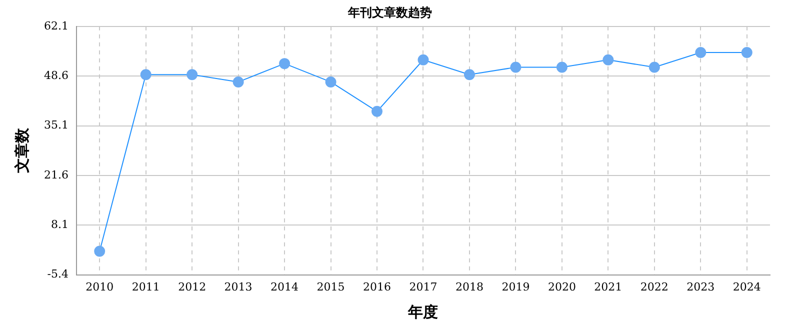 The width and height of the screenshot is (790, 330). I want to click on x-tick-label: 2022, so click(654, 287).